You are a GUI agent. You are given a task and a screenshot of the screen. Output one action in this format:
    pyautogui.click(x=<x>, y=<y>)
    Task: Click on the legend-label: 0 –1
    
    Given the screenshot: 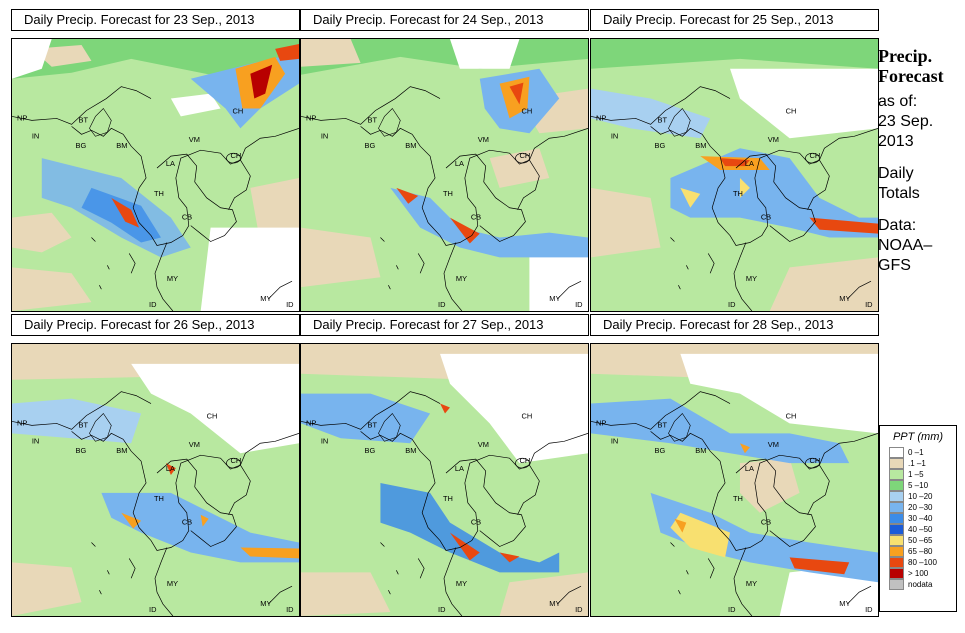 What is the action you would take?
    pyautogui.click(x=916, y=452)
    